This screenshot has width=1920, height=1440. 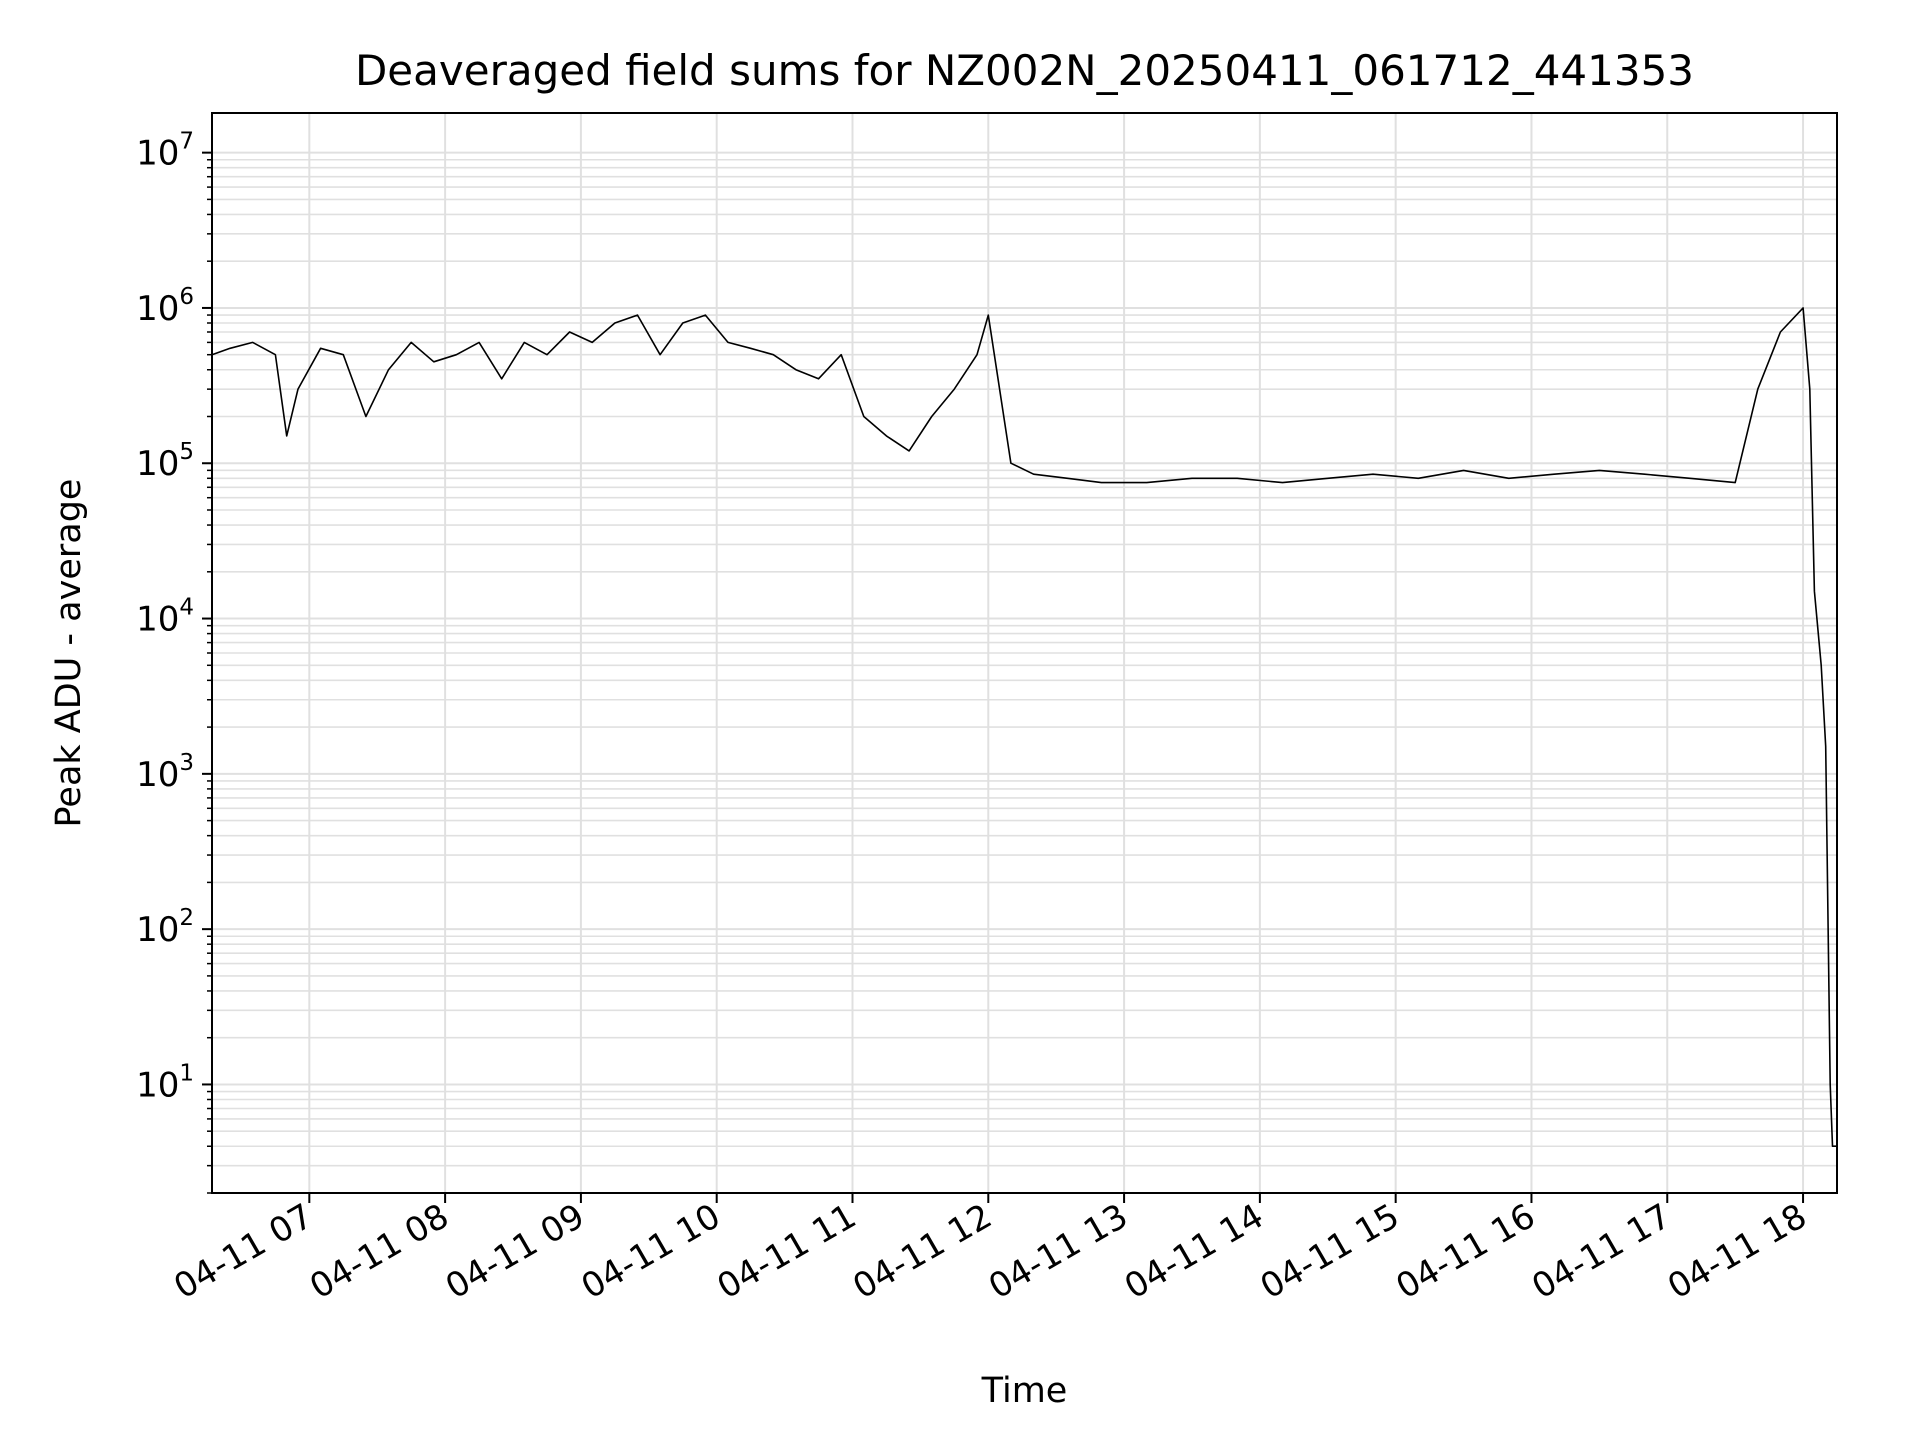 What do you see at coordinates (165, 772) in the screenshot?
I see `y-tick-label: 10³` at bounding box center [165, 772].